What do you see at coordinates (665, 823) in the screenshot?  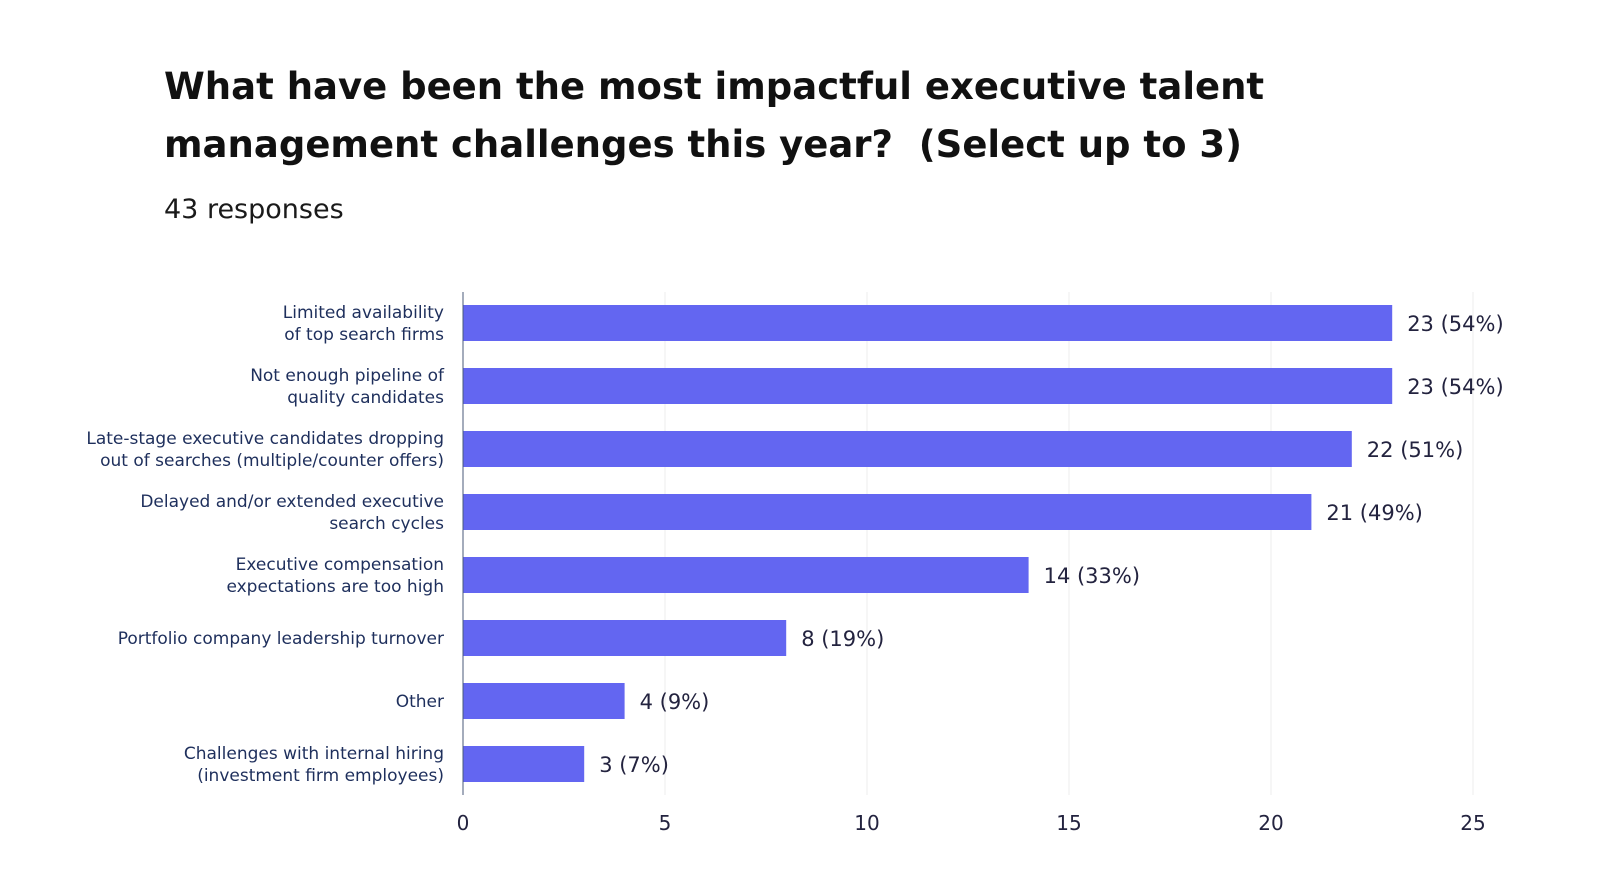 I see `x-tick-label-5: 5` at bounding box center [665, 823].